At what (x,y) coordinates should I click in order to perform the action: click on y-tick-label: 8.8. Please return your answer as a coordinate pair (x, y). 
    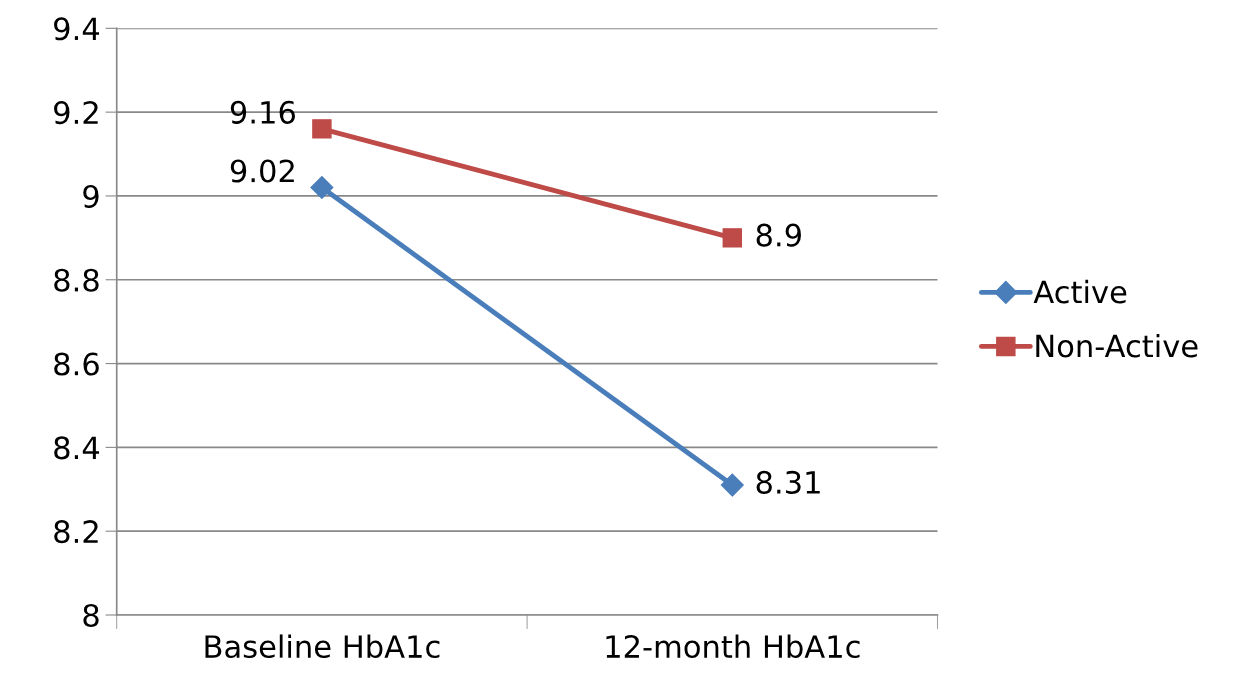
    Looking at the image, I should click on (76, 280).